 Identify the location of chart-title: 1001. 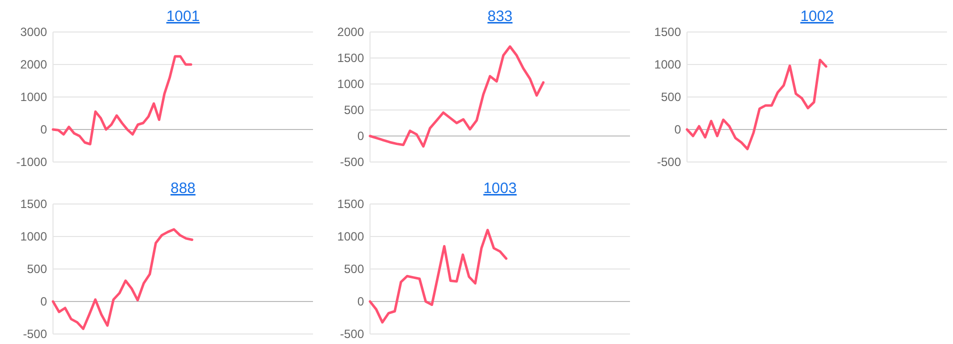
(183, 16).